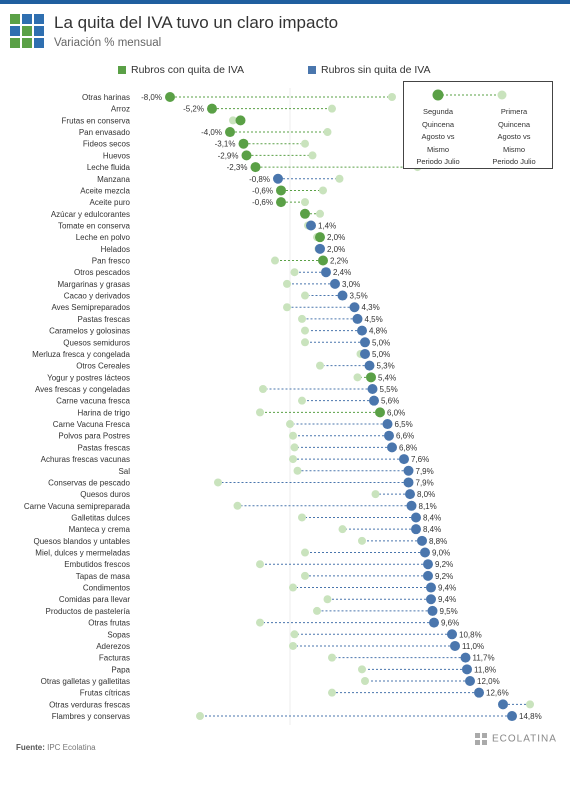 This screenshot has height=788, width=570. I want to click on value-label: -3,1%, so click(225, 144).